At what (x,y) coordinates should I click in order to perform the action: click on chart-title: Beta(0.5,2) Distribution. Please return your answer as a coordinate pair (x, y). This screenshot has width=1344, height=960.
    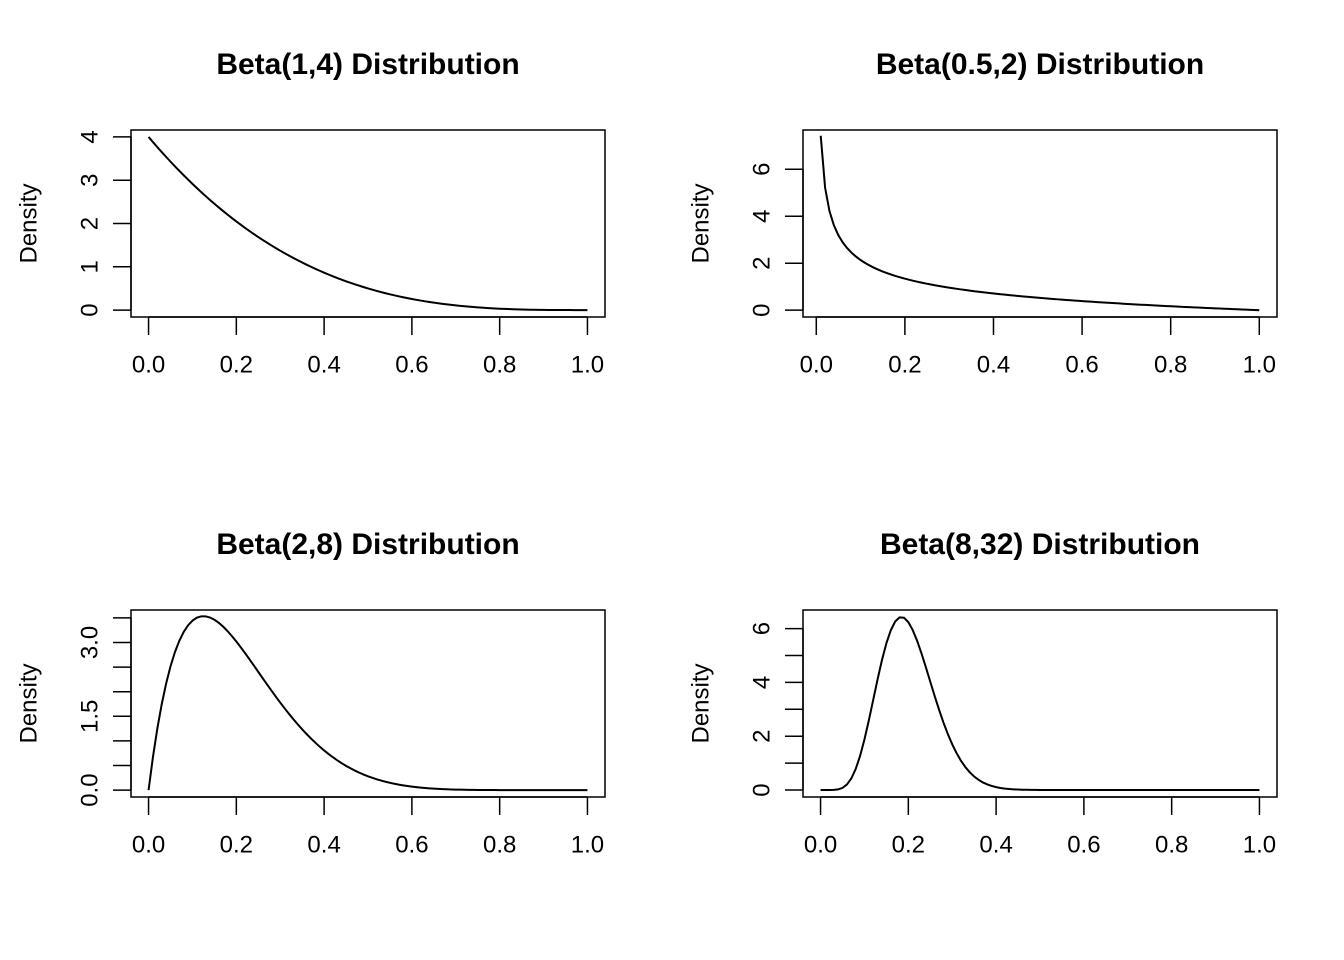
    Looking at the image, I should click on (1040, 64).